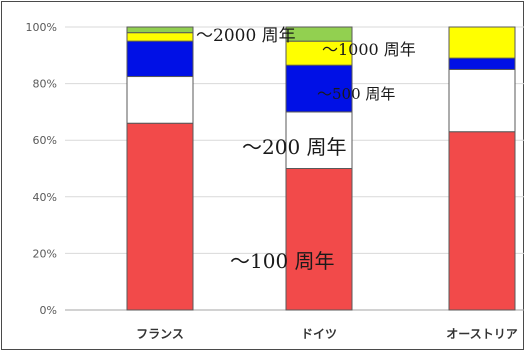 The width and height of the screenshot is (527, 353). Describe the element at coordinates (481, 334) in the screenshot. I see `x-category-label: オーストリア` at that location.